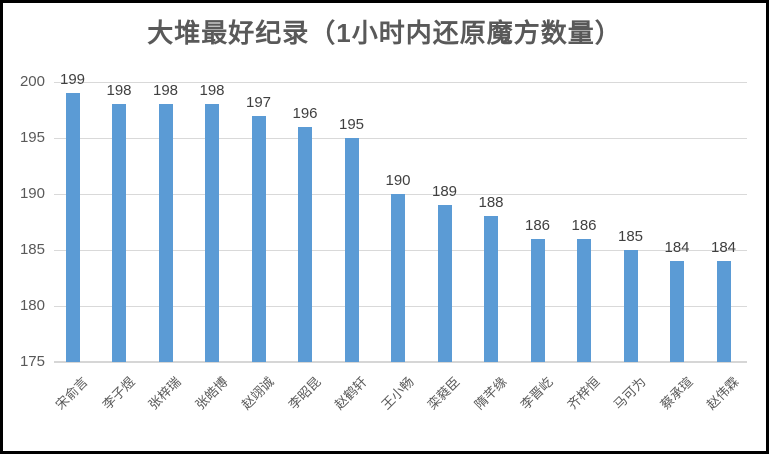 The width and height of the screenshot is (769, 454). I want to click on y-axis-tick-label: 175, so click(32, 361).